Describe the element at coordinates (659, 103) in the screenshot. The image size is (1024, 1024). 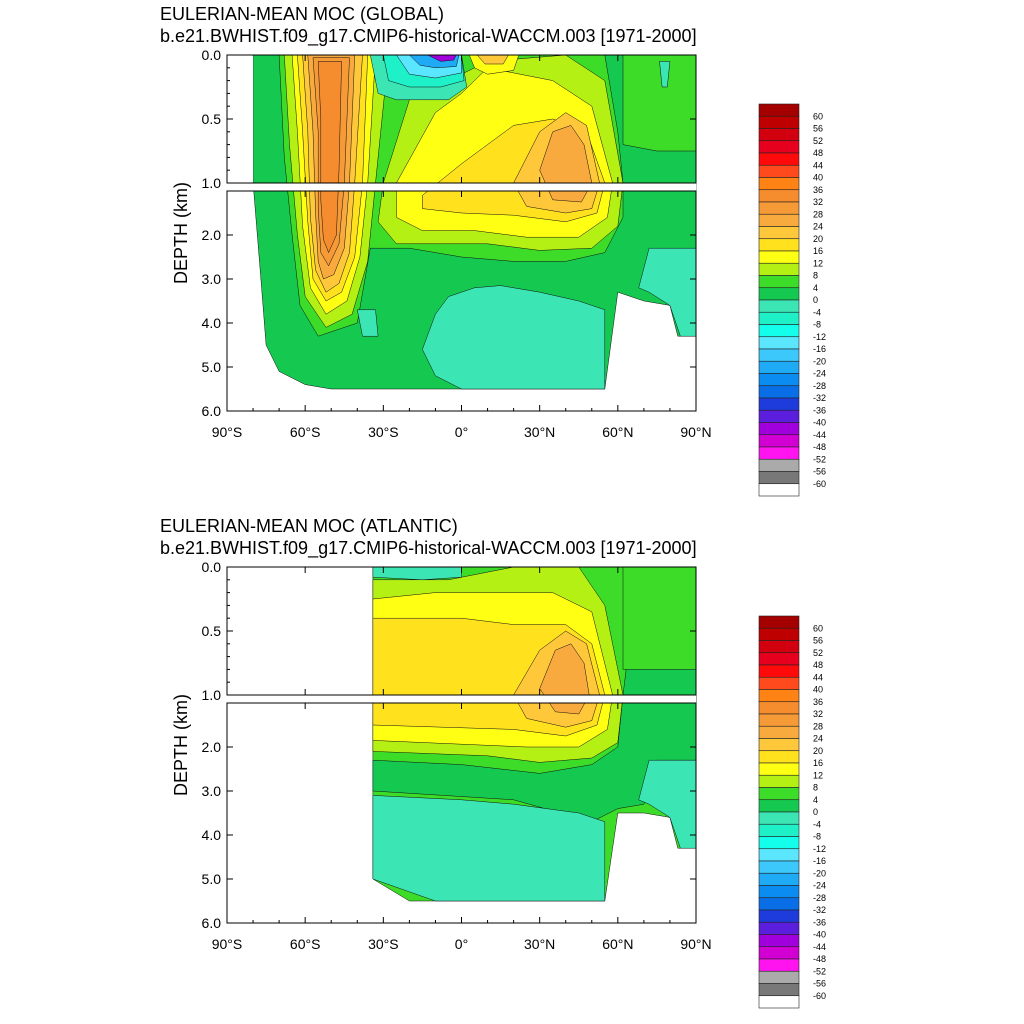
I see `arctic-p4` at that location.